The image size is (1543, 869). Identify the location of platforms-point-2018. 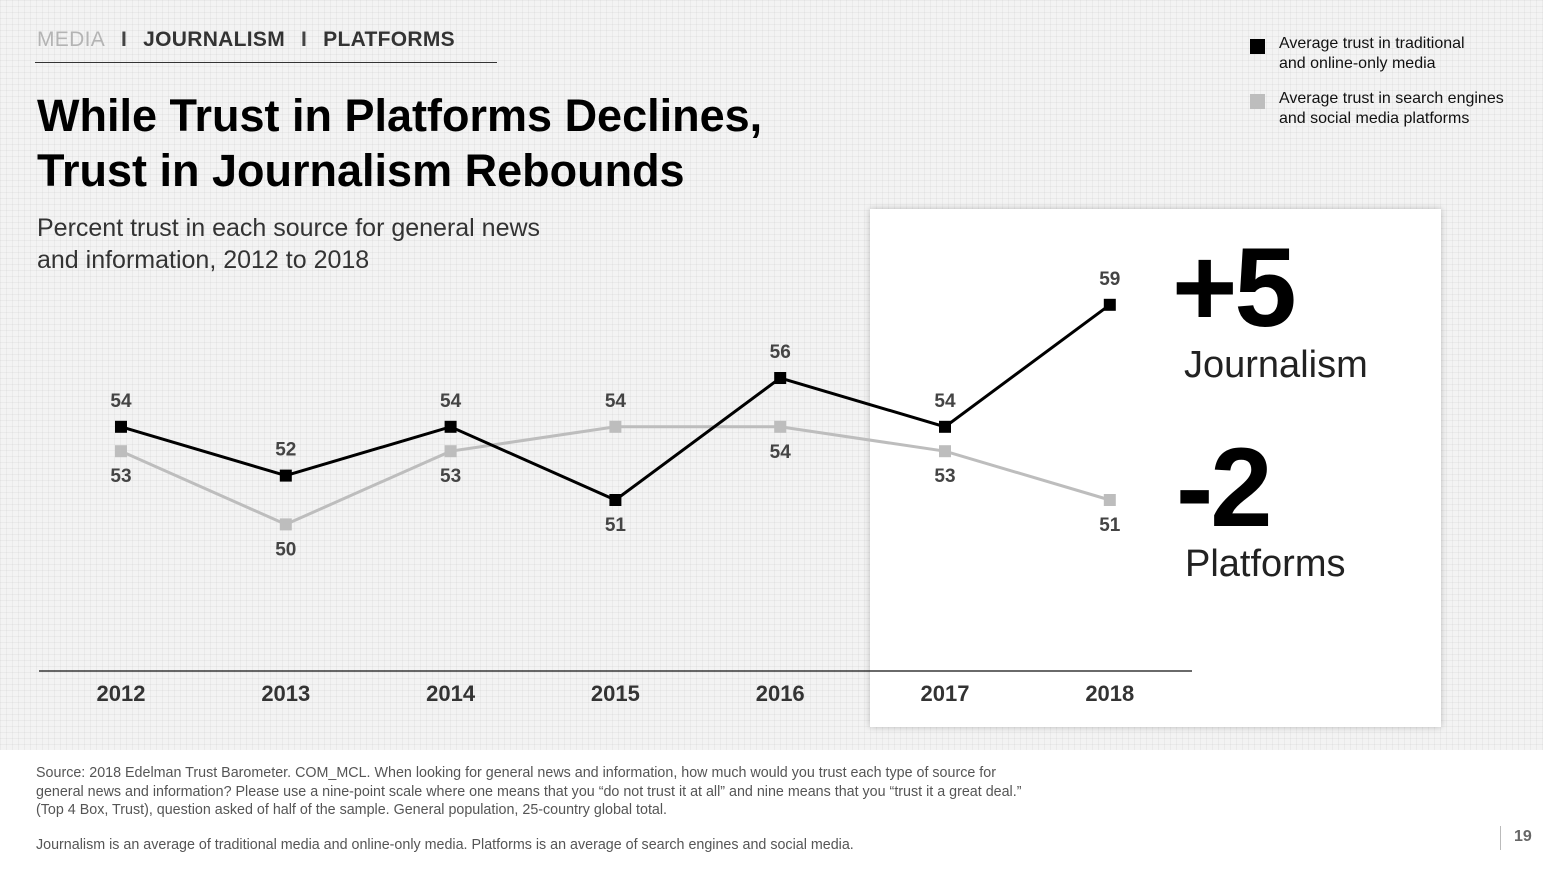
(1109, 500).